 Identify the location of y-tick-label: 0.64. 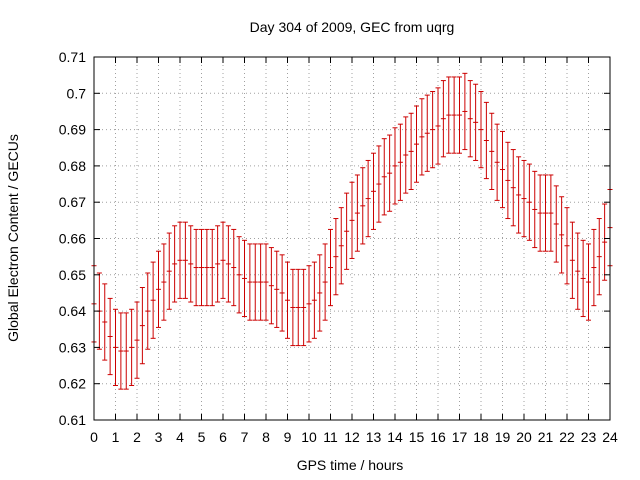
(72, 311).